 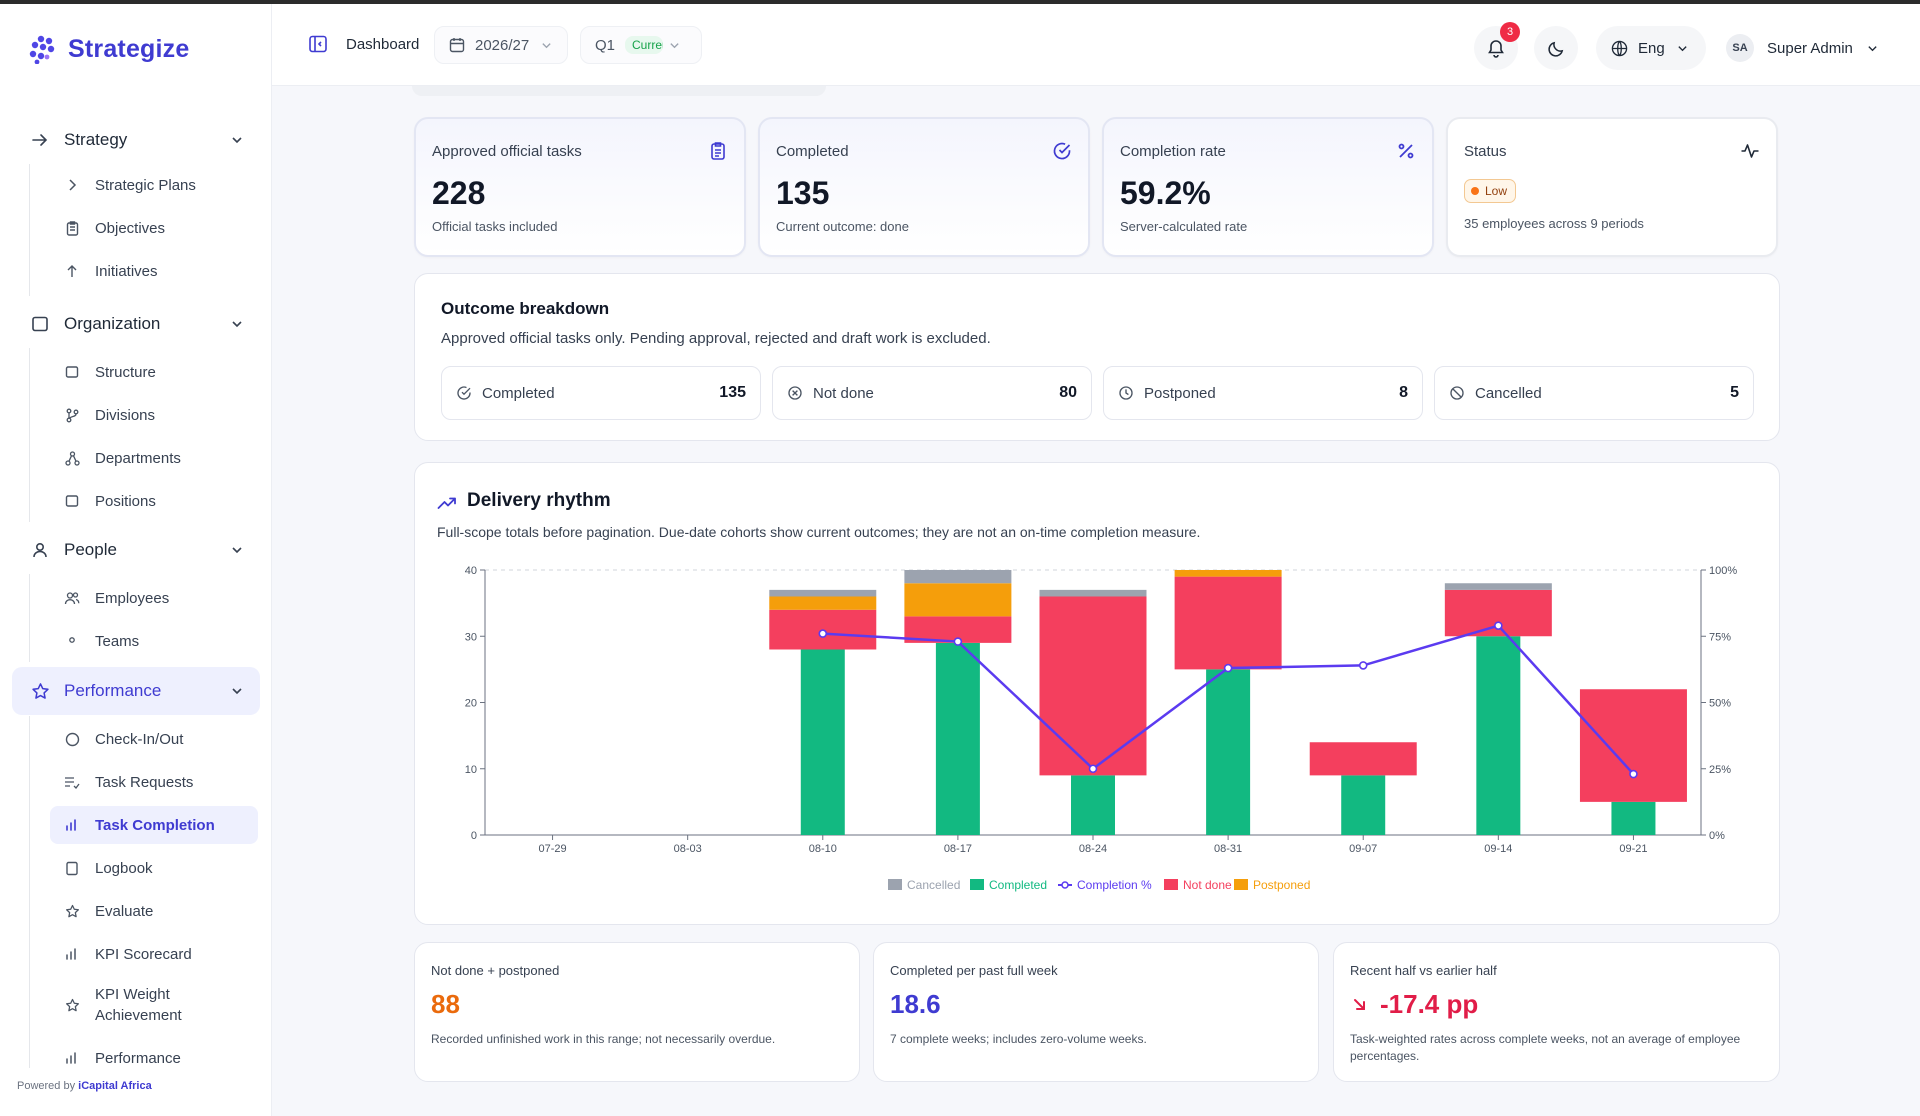 I want to click on sidebar-item-label: Objectives, so click(x=130, y=228).